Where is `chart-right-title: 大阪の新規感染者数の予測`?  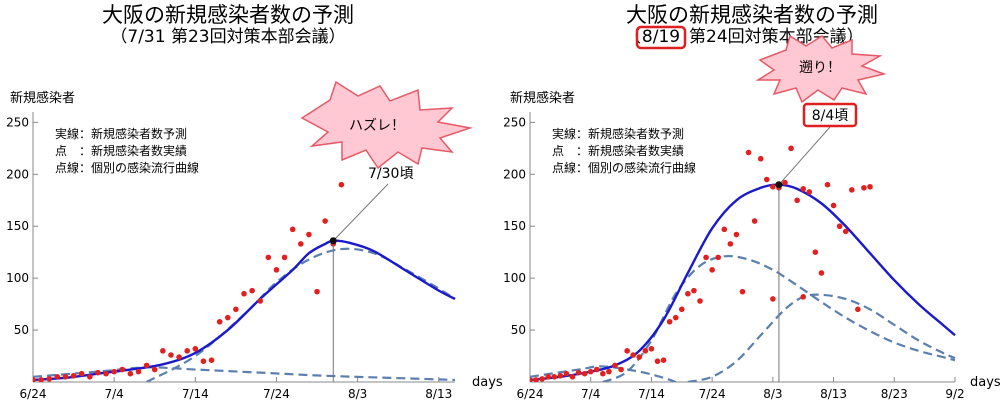 chart-right-title: 大阪の新規感染者数の予測 is located at coordinates (752, 15).